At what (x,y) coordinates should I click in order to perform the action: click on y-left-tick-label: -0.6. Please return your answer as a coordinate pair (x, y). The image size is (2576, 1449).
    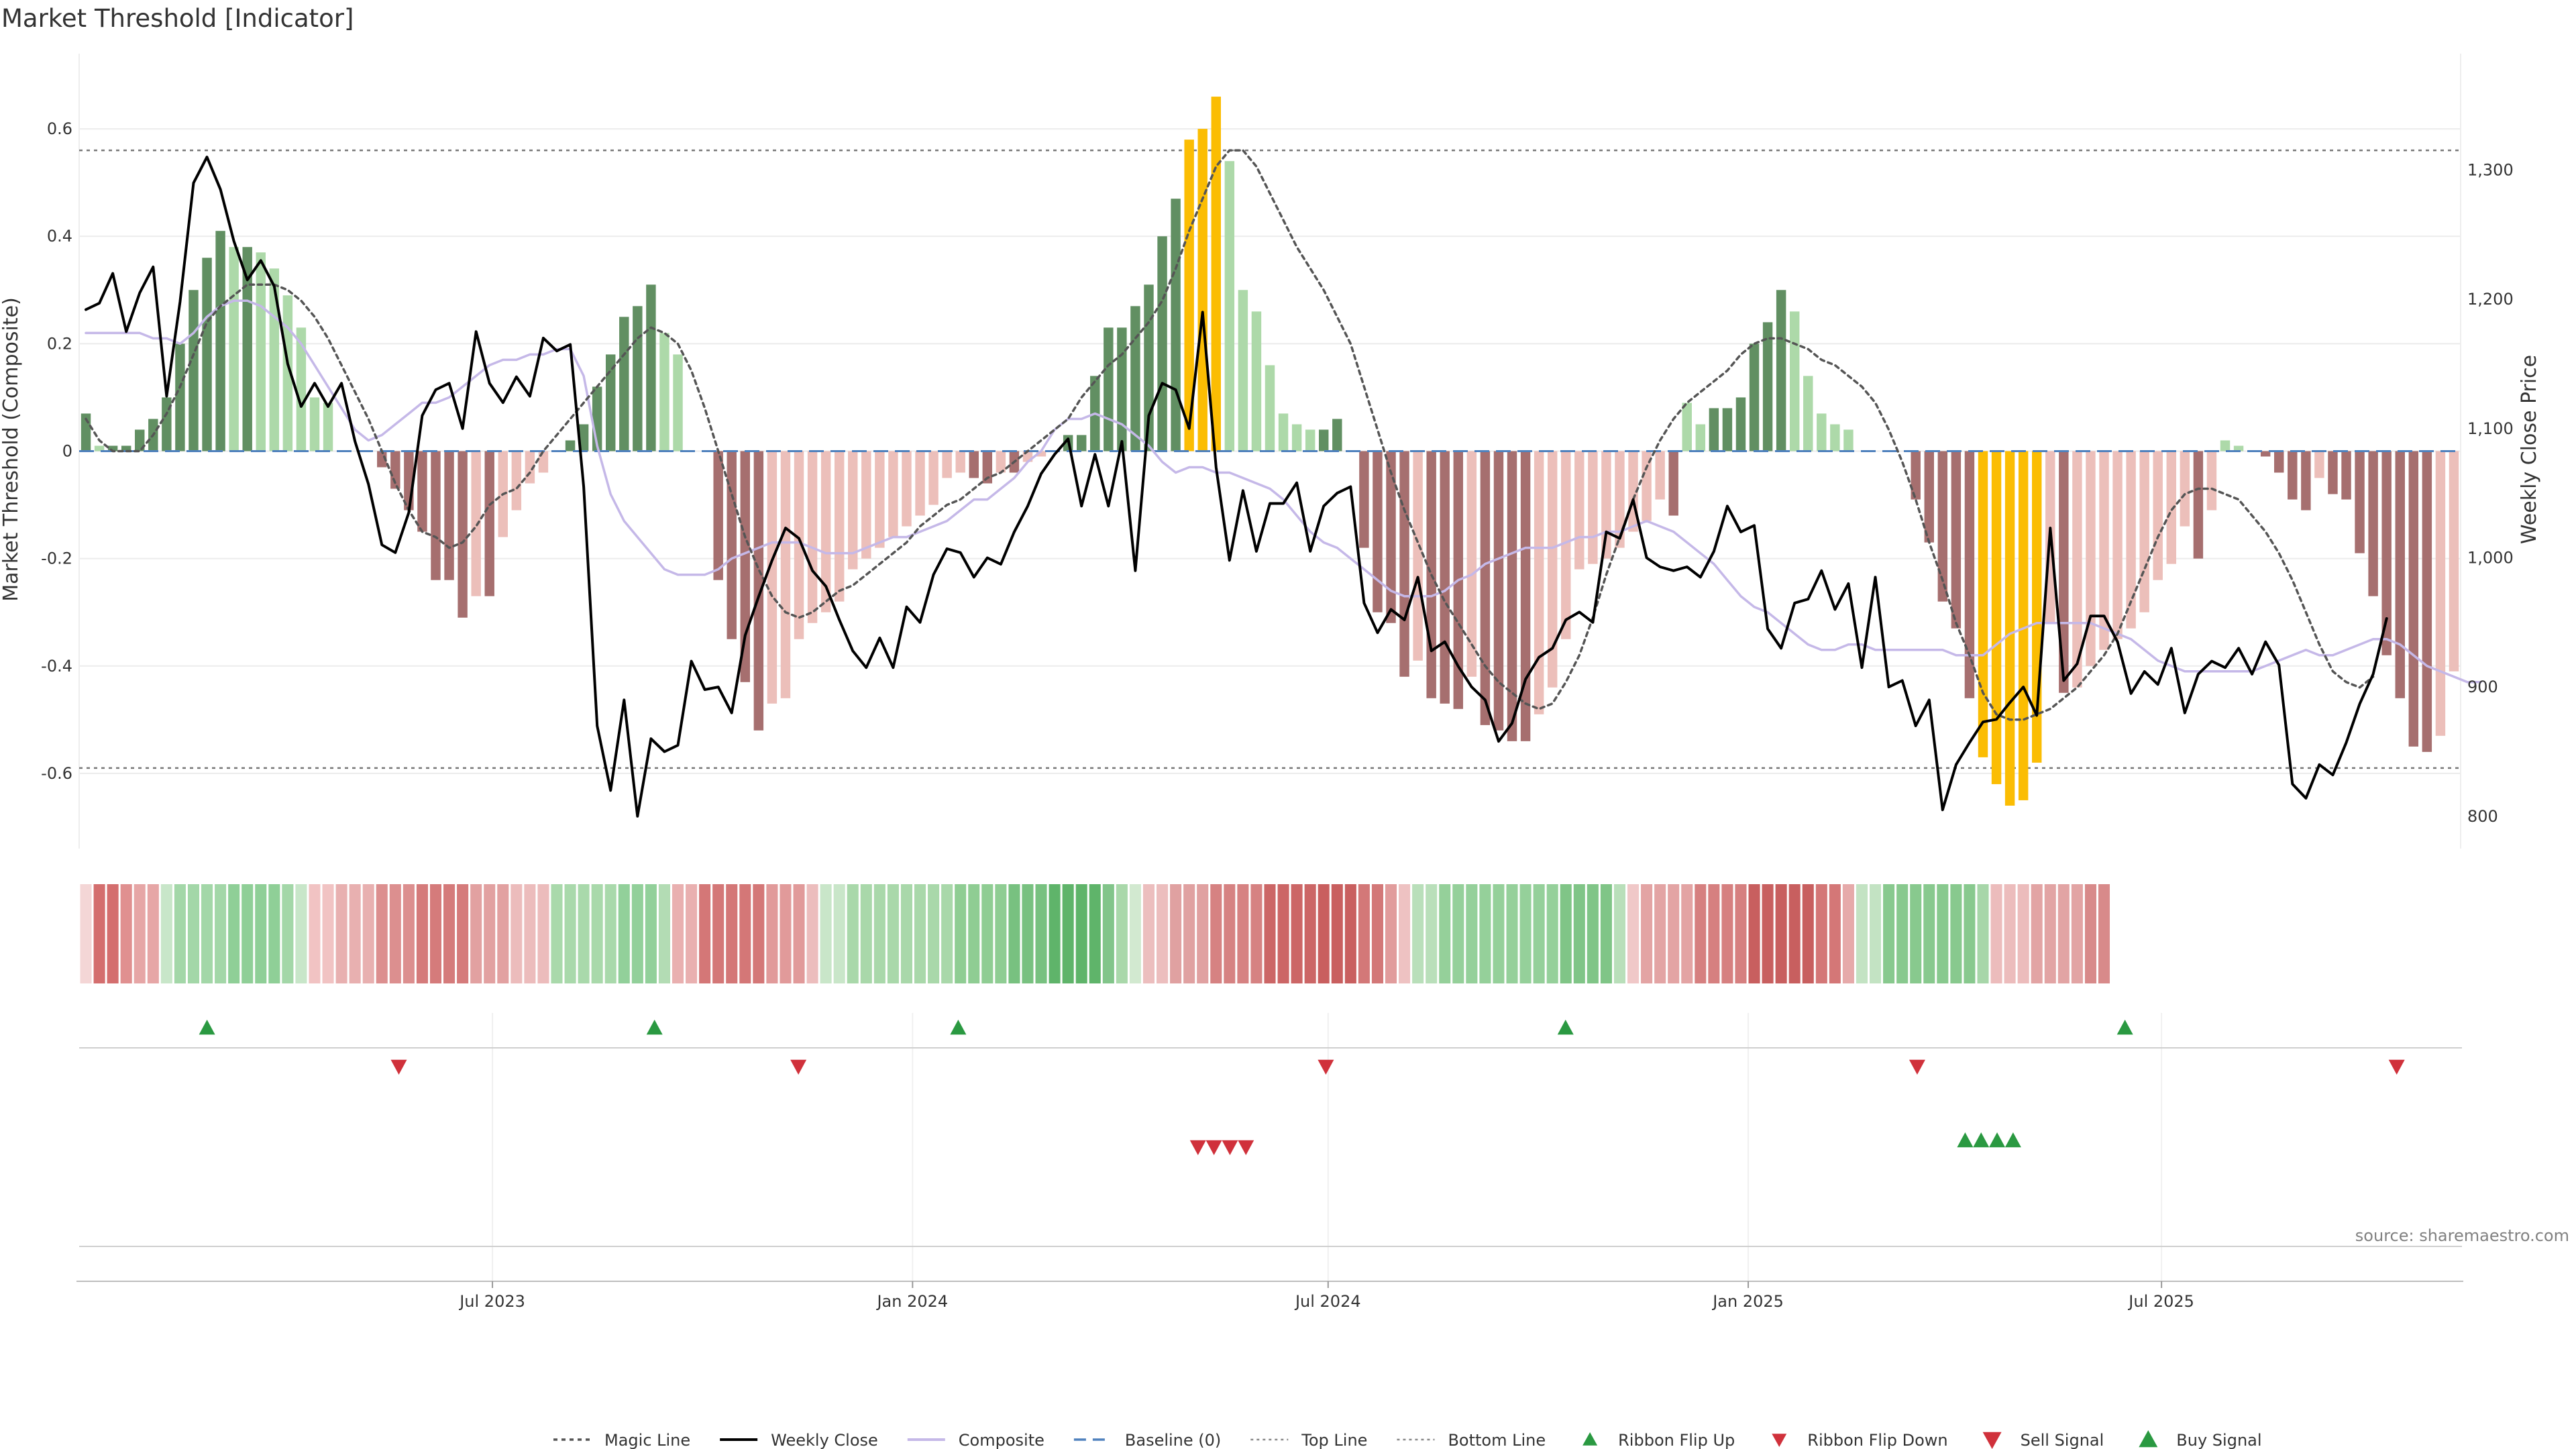
    Looking at the image, I should click on (56, 773).